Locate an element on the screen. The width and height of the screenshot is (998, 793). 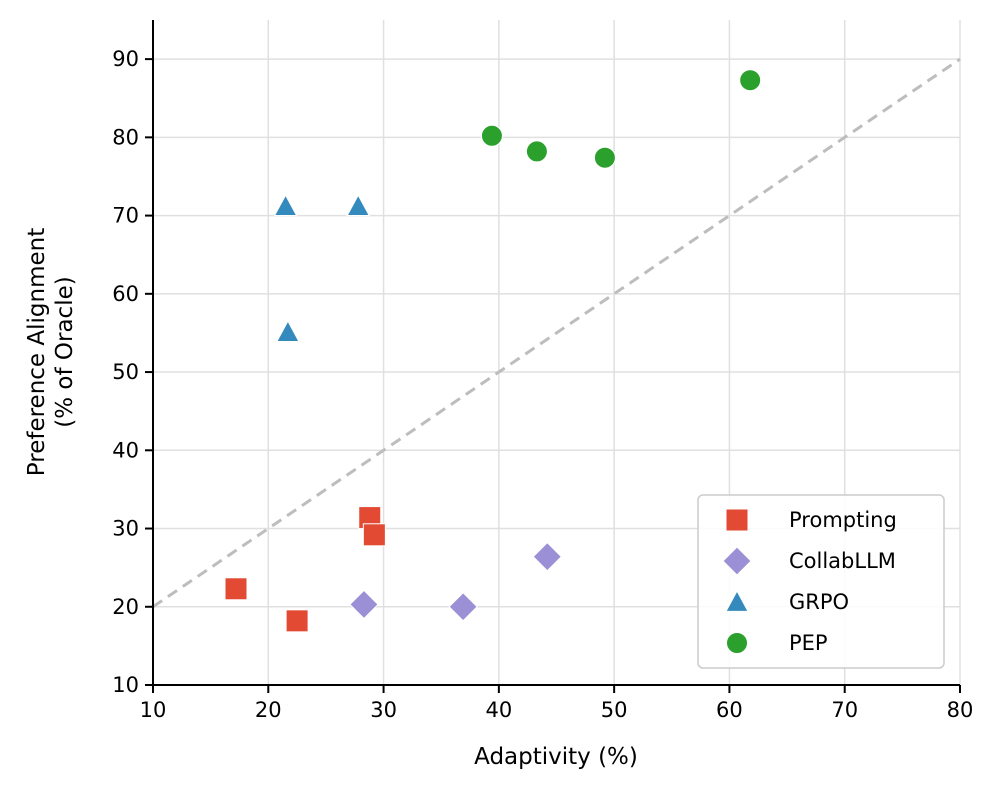
y-tick-label: 70 is located at coordinates (125, 216).